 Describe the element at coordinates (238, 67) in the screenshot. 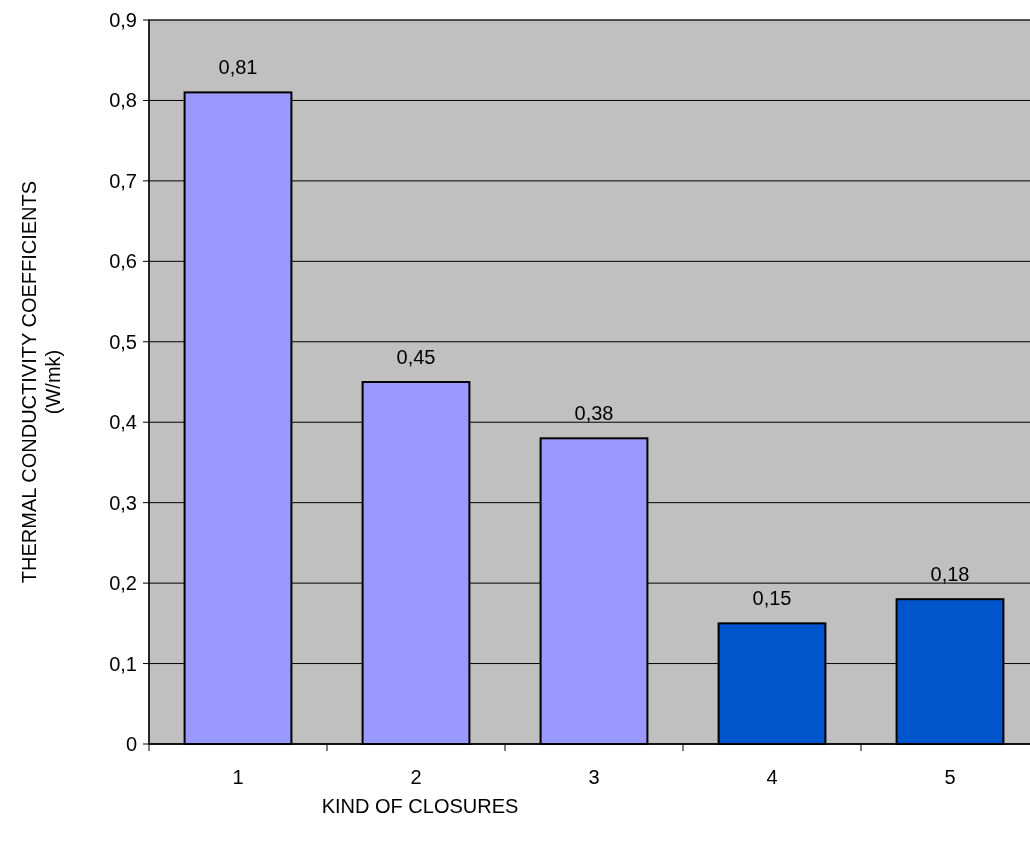

I see `data-label: 0,81` at that location.